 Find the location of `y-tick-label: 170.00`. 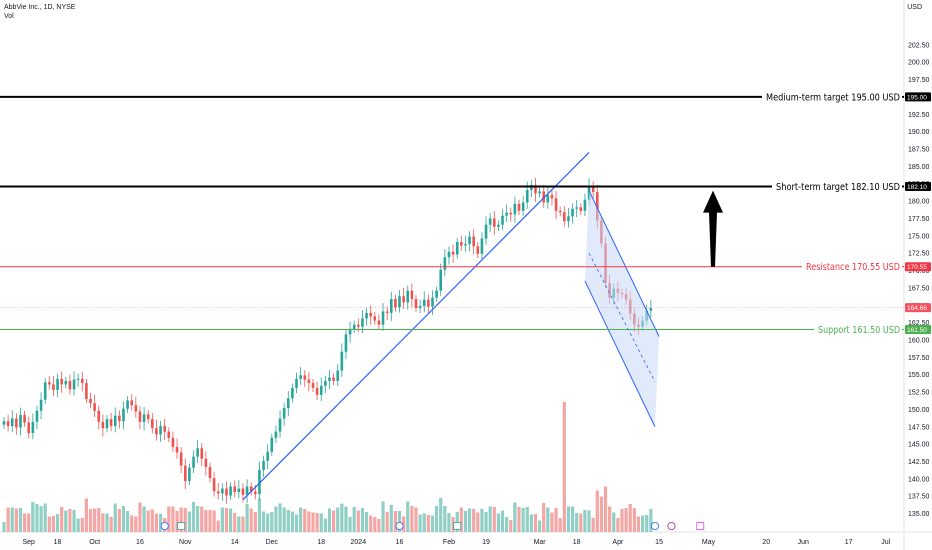

y-tick-label: 170.00 is located at coordinates (919, 271).